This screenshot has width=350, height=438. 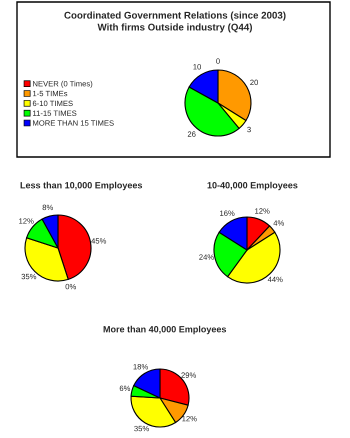 I want to click on chart-title: More than 40,000 Employees, so click(x=165, y=330).